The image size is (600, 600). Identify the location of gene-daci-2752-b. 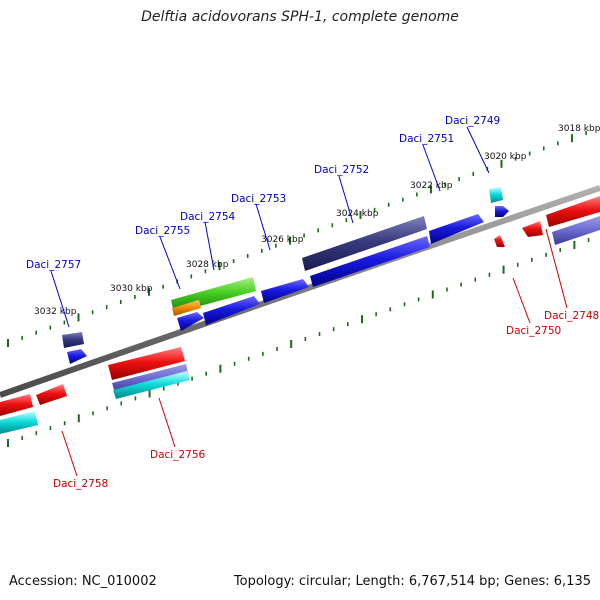
(456, 229).